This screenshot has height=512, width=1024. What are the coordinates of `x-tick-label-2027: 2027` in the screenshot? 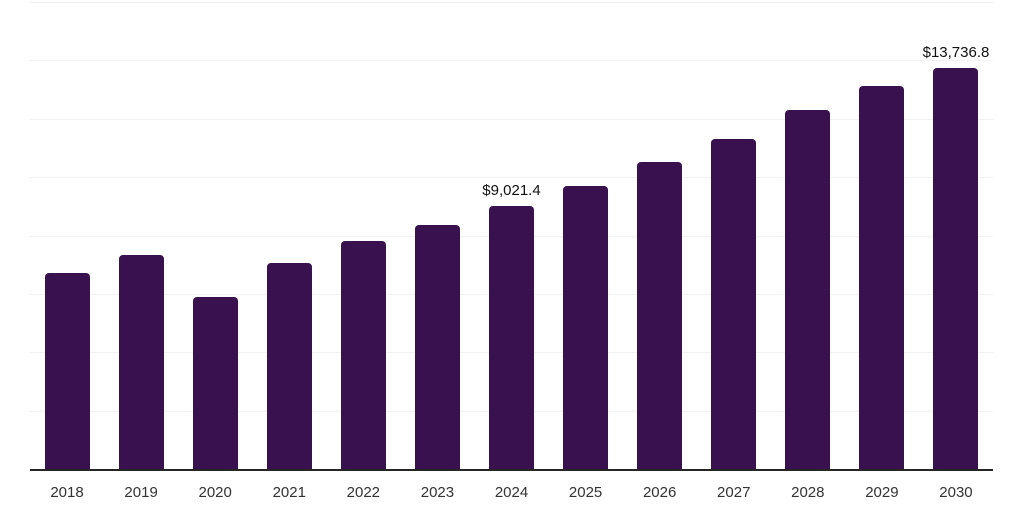 It's located at (734, 492).